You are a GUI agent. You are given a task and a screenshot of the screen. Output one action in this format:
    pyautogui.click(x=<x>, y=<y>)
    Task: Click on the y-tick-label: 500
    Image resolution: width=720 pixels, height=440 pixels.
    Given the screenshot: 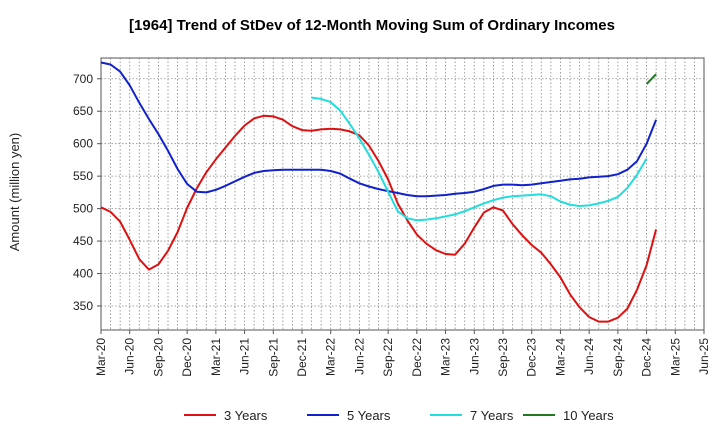 What is the action you would take?
    pyautogui.click(x=83, y=209)
    